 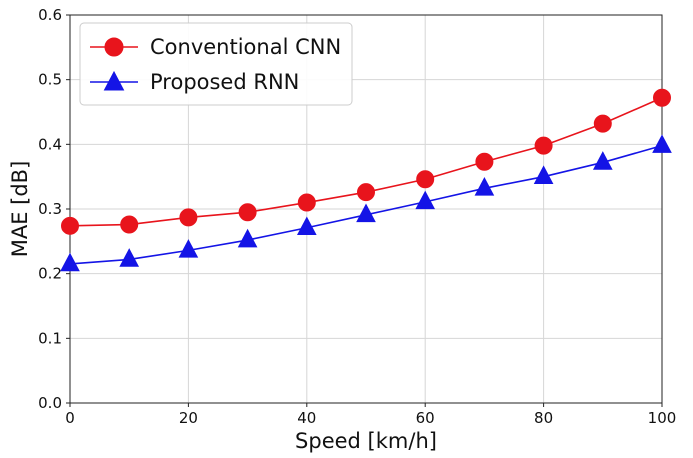 I want to click on x-axis-label: Speed [km/h], so click(x=366, y=441).